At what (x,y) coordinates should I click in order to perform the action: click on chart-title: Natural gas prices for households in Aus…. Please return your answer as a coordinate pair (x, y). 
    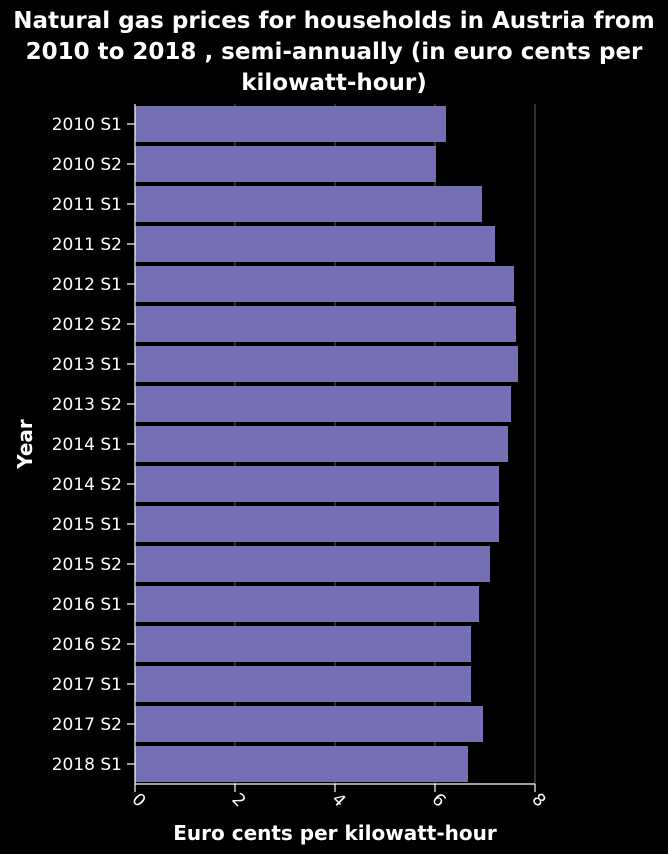
    Looking at the image, I should click on (334, 52).